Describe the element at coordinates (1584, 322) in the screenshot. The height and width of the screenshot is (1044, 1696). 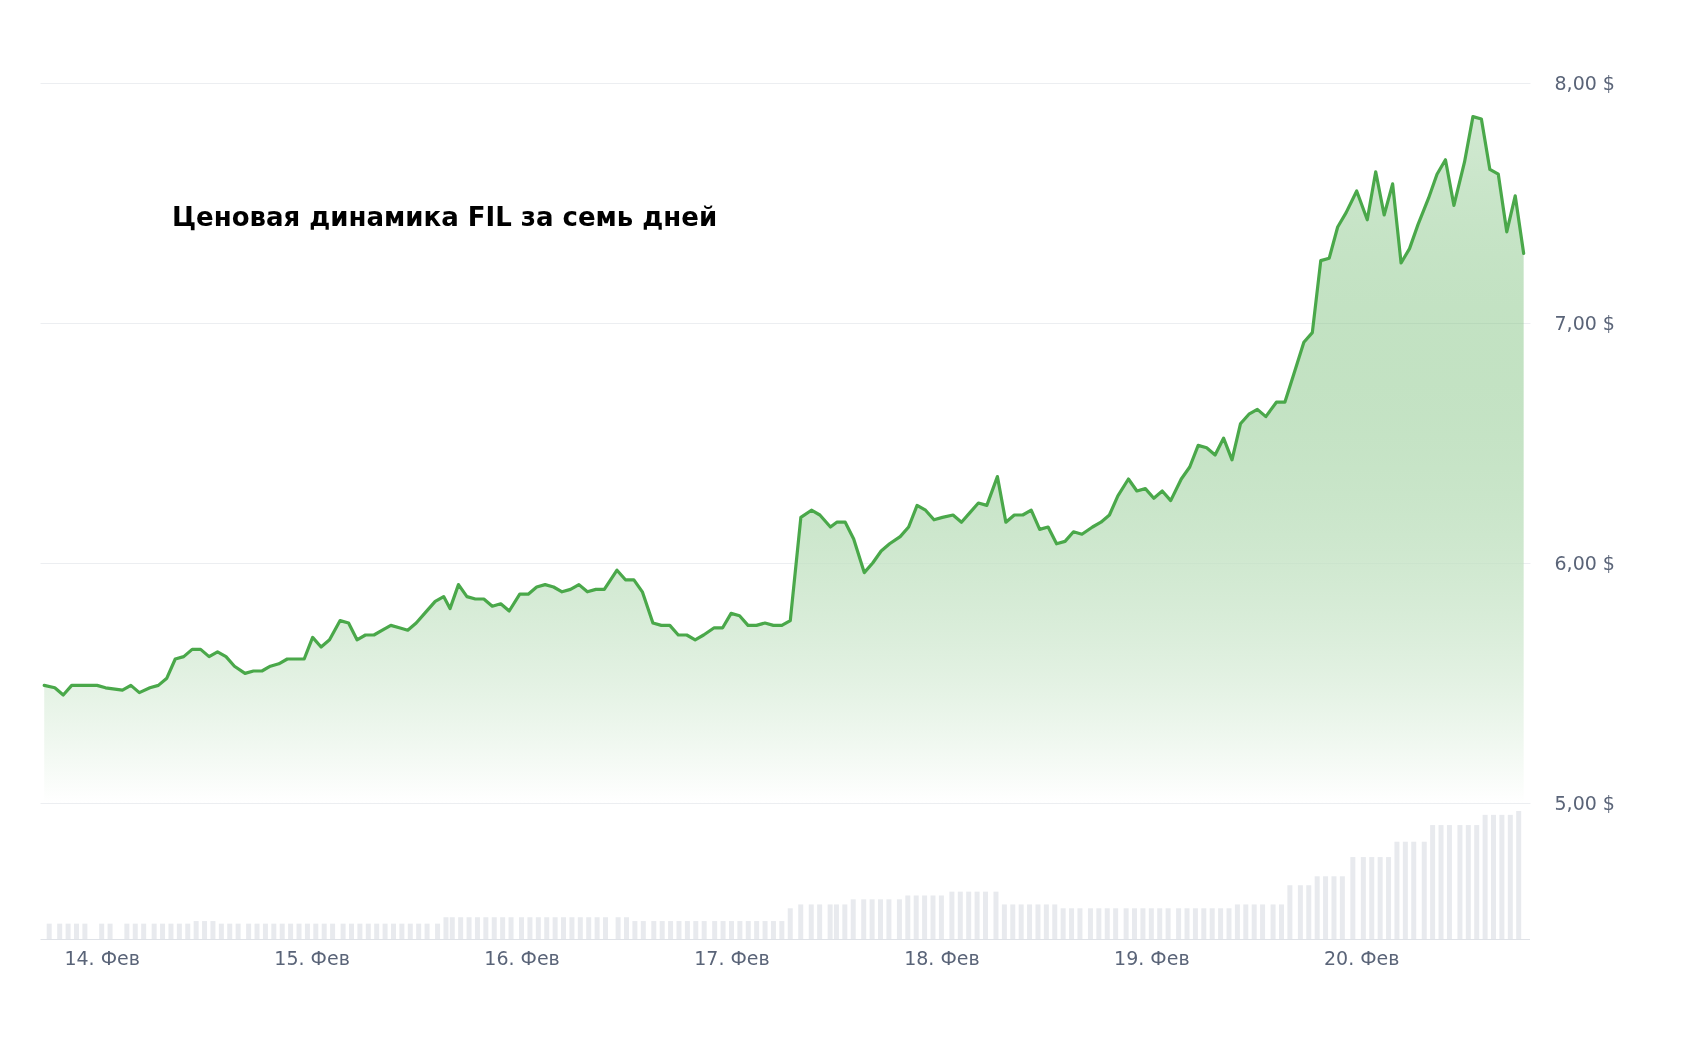
I see `y-tick-label: 7,00 $` at that location.